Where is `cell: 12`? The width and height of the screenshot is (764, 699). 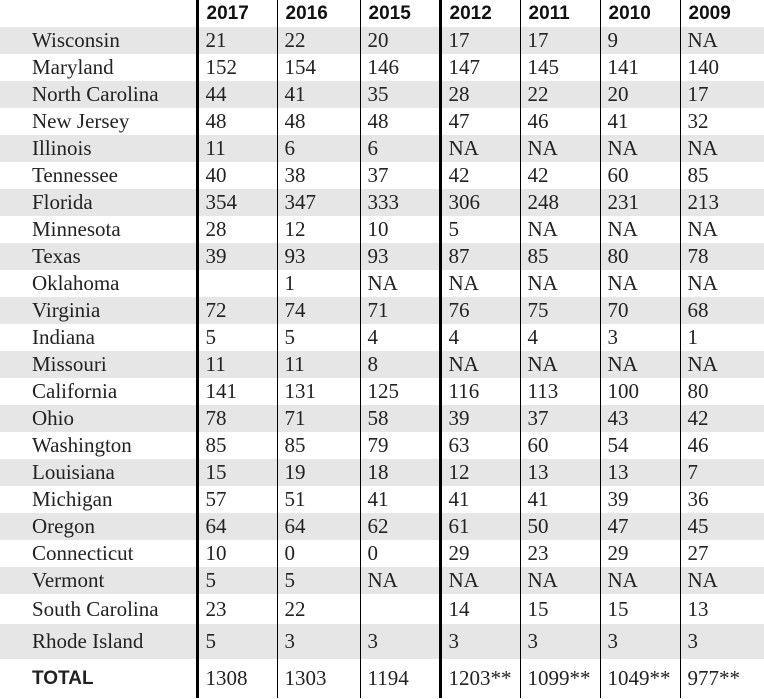 cell: 12 is located at coordinates (318, 229).